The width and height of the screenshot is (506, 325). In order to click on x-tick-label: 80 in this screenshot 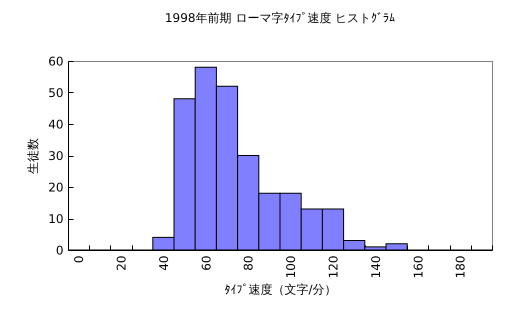, I will do `click(249, 263)`.